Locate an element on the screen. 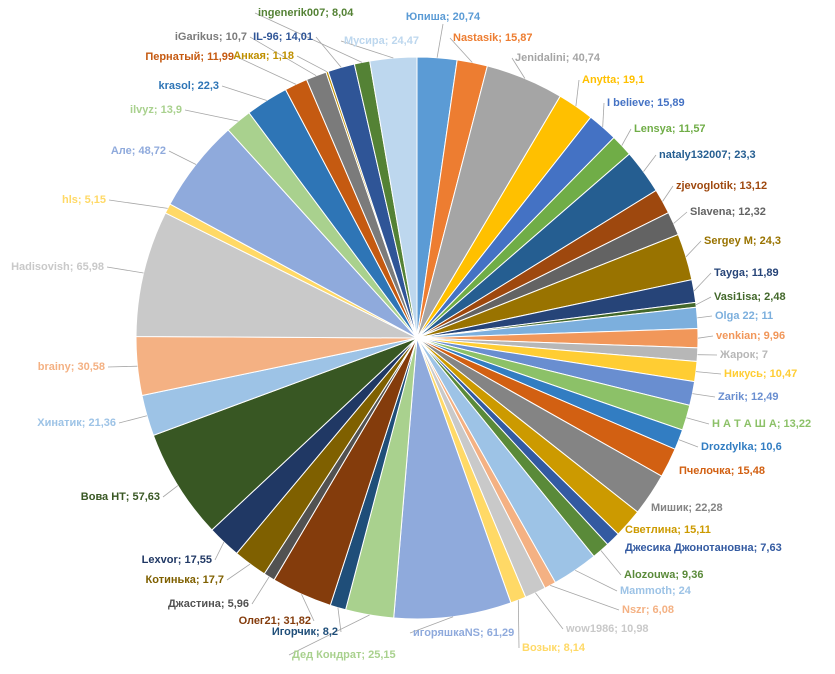 This screenshot has width=835, height=674. data-label-tayga: Tayga; 11,89 is located at coordinates (746, 273).